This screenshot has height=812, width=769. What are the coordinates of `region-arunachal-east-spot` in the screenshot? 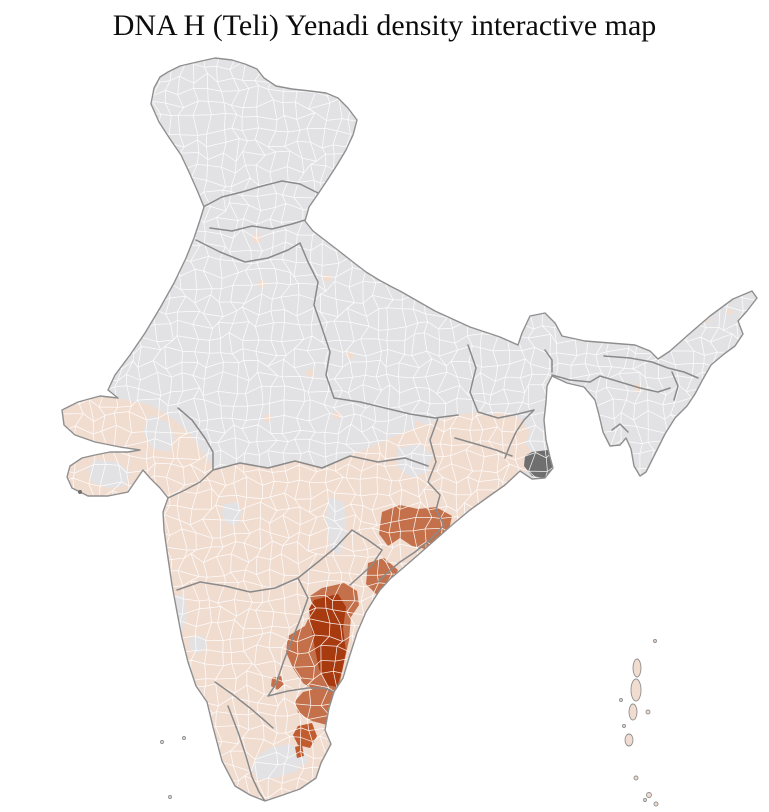 It's located at (730, 312).